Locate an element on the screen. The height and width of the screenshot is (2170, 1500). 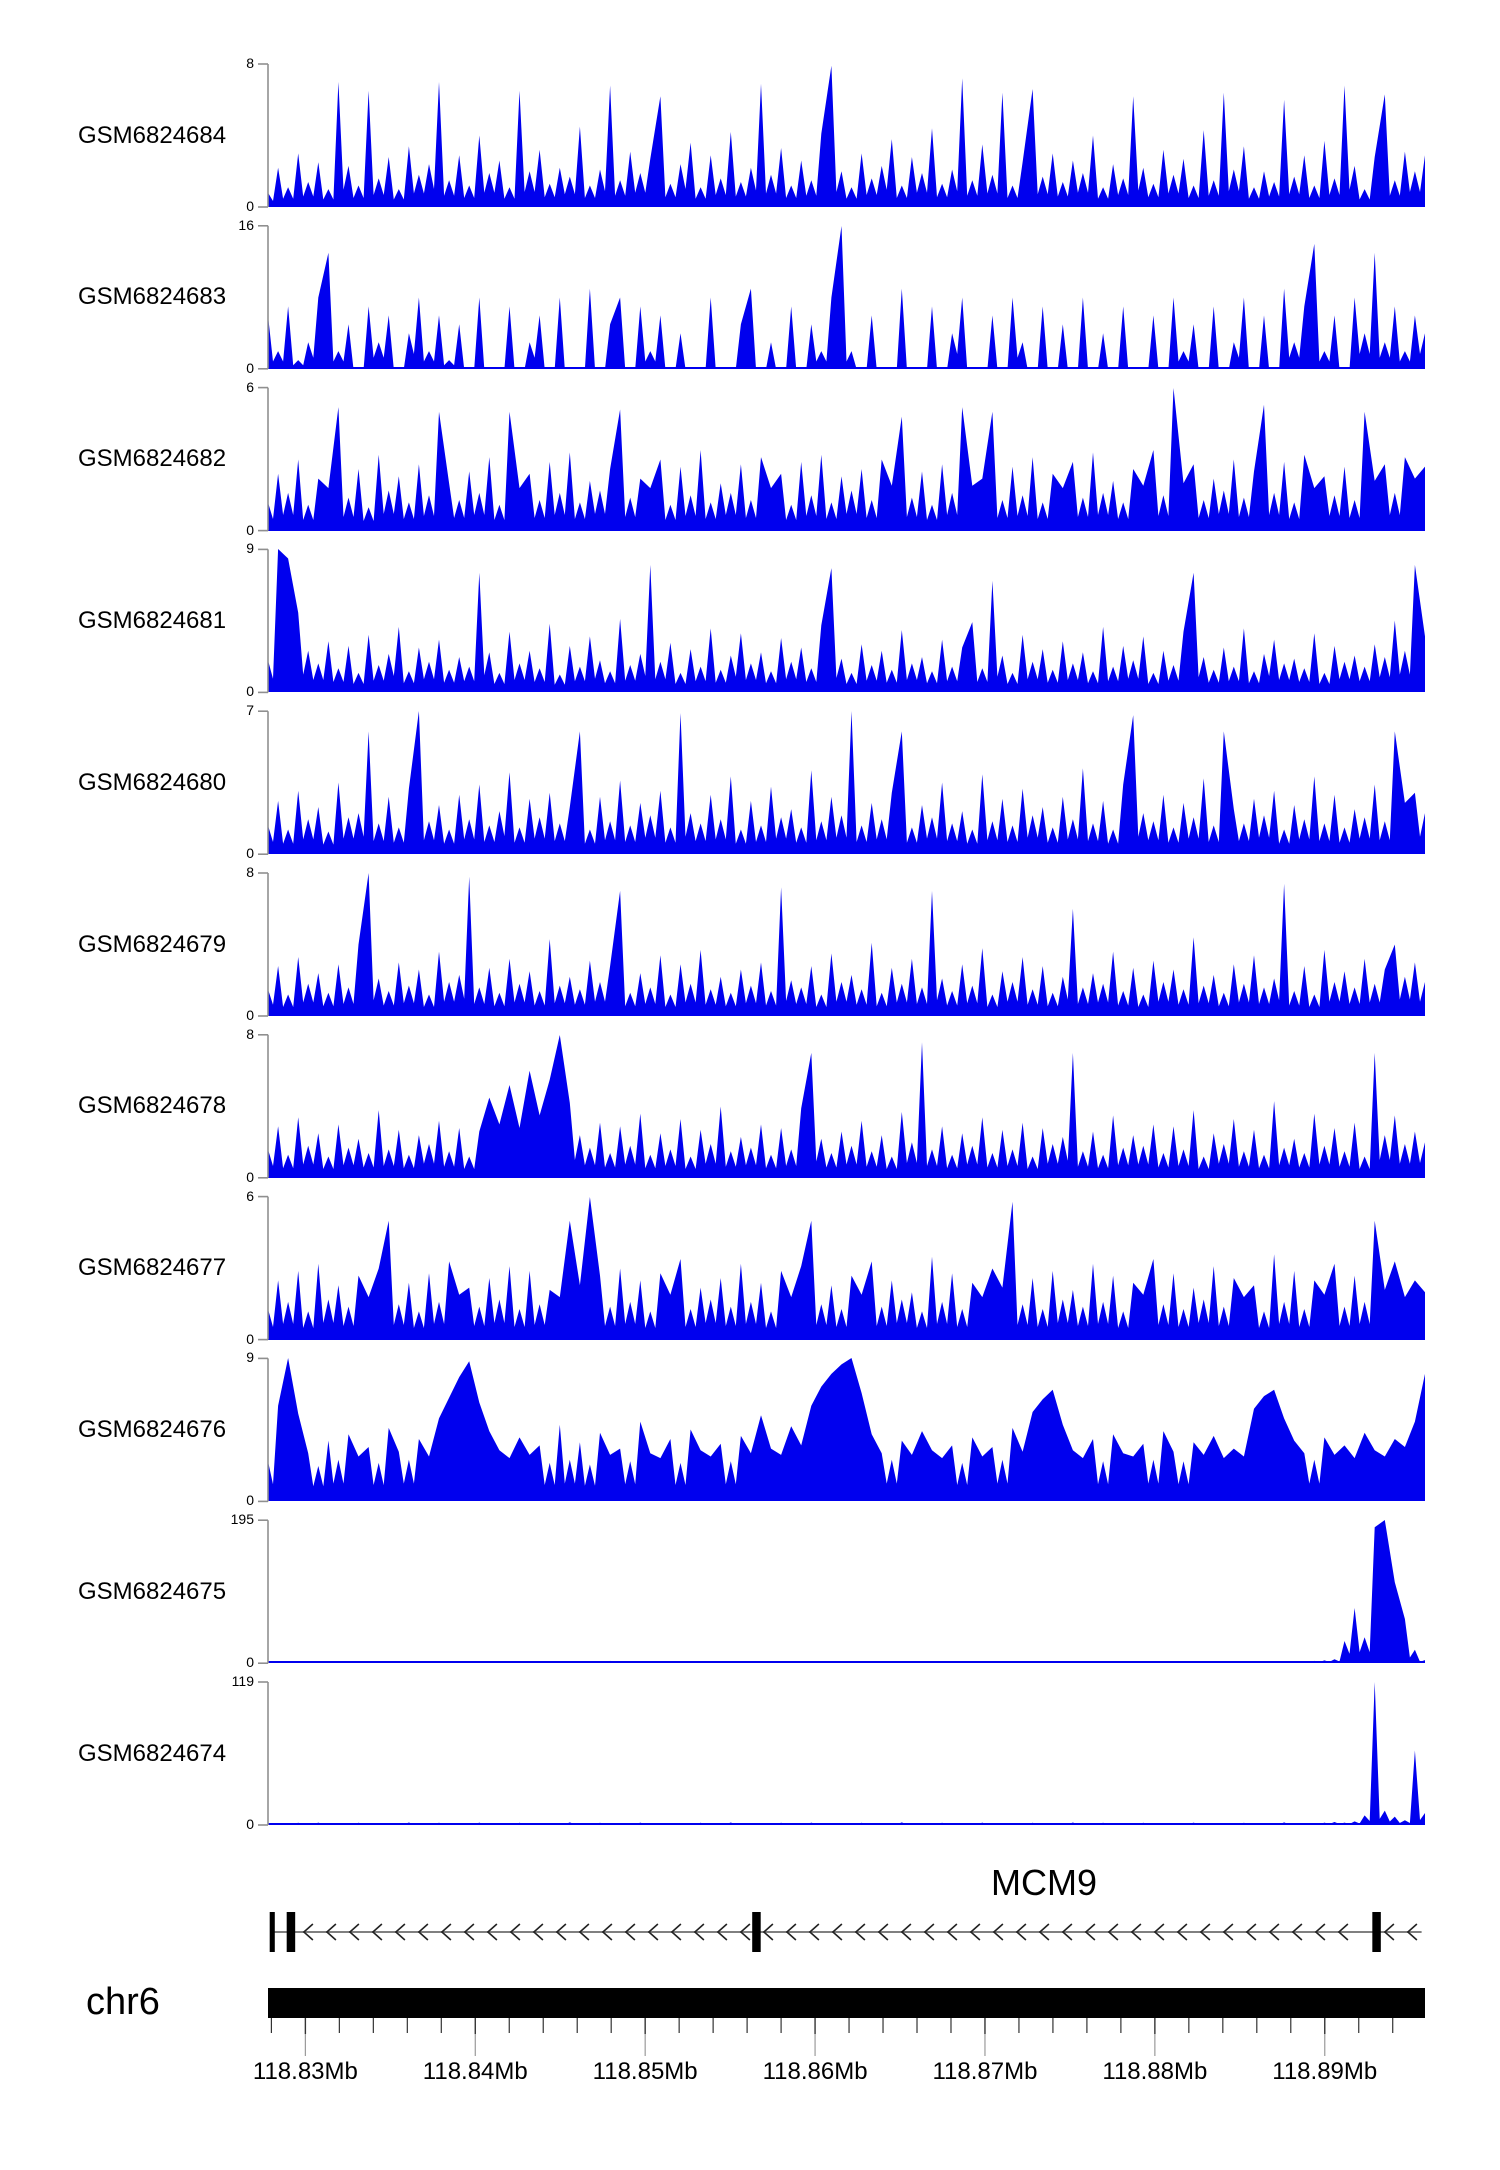
coverage-track-GSM6824675 is located at coordinates (846, 1592).